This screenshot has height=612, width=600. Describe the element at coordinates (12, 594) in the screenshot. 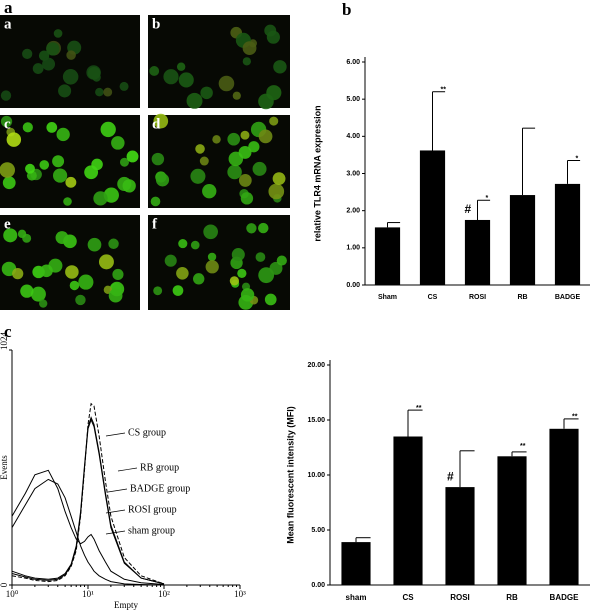

I see `x-tick-label: 10⁰` at that location.